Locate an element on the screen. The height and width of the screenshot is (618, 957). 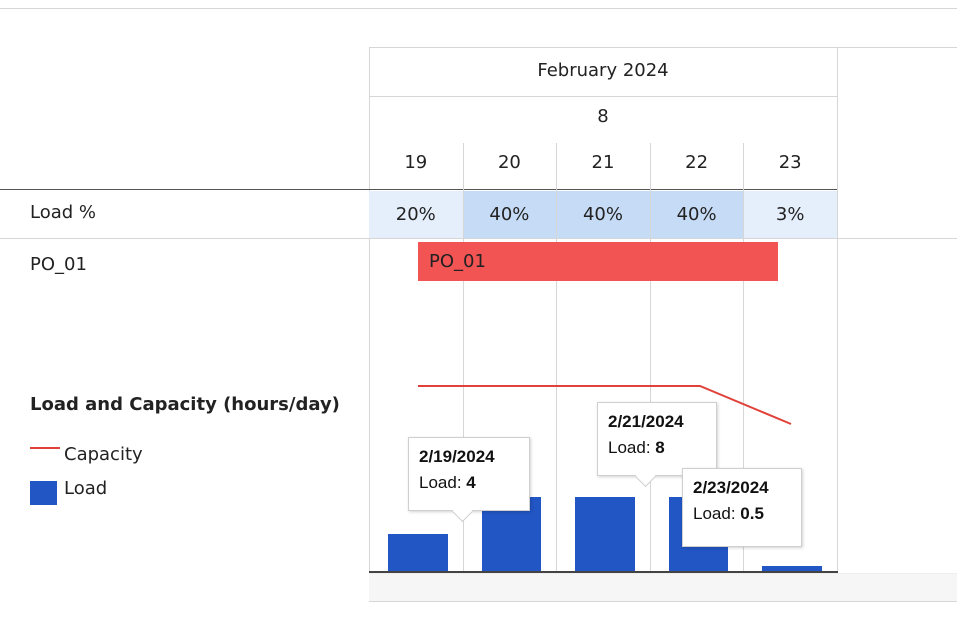
timeline-top-border is located at coordinates (663, 47).